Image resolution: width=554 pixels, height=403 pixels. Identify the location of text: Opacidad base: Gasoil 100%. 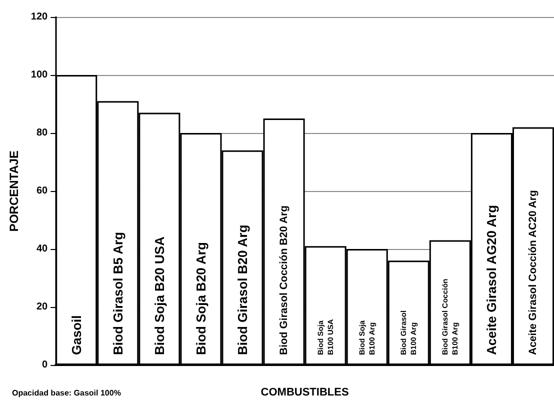
(66, 393).